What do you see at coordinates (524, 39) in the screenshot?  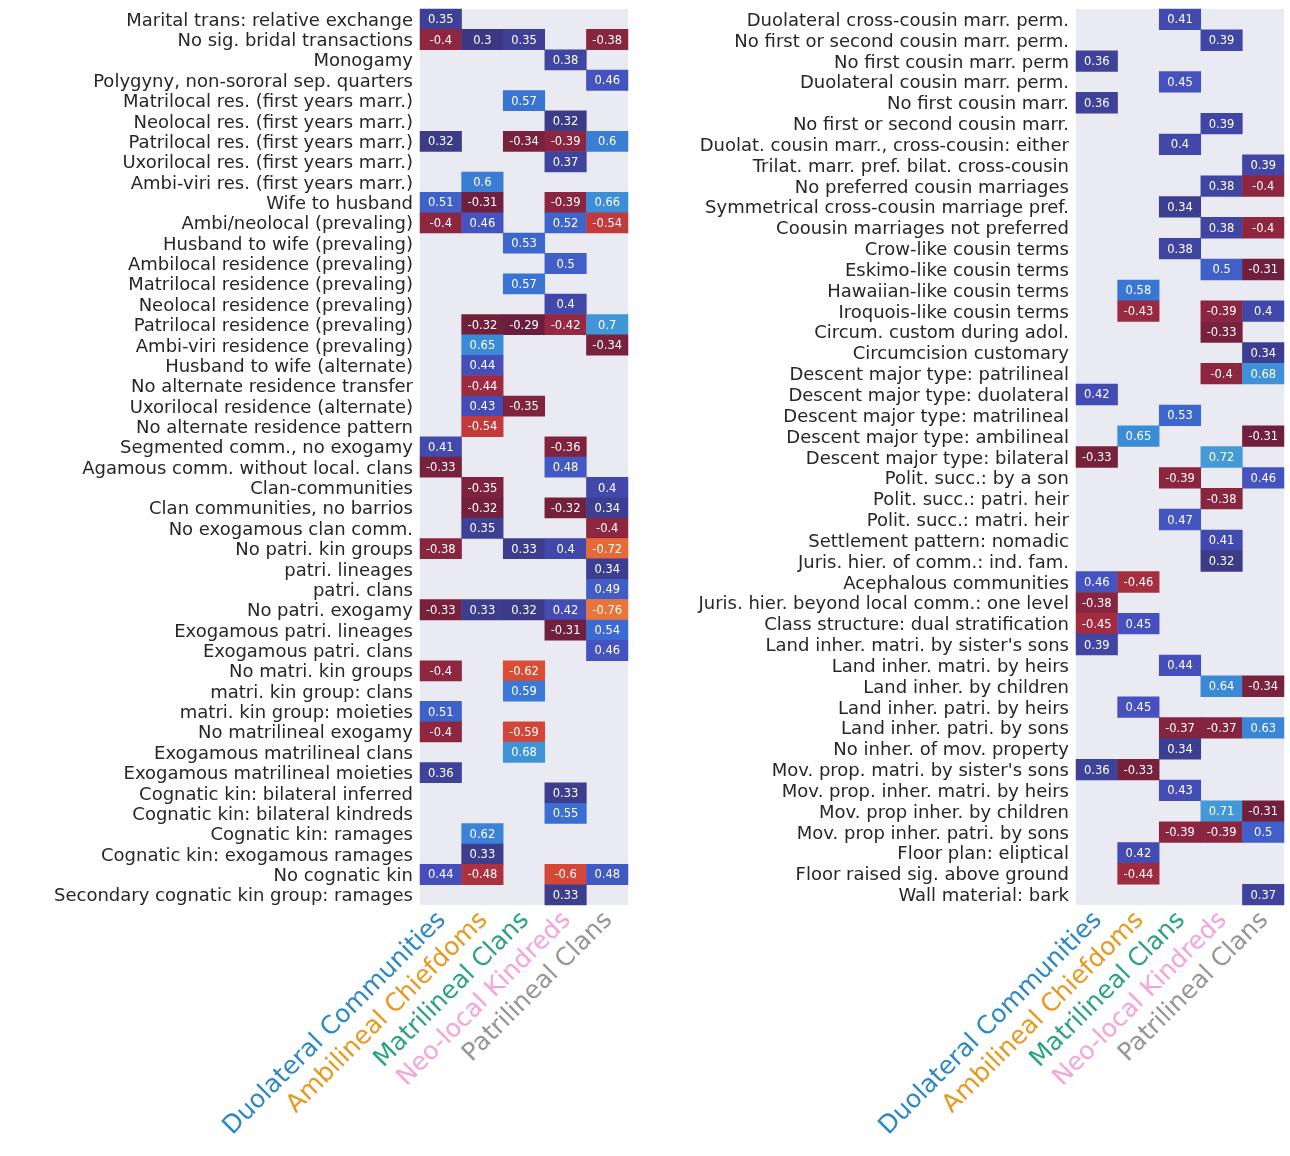 I see `data-label: 0.35` at bounding box center [524, 39].